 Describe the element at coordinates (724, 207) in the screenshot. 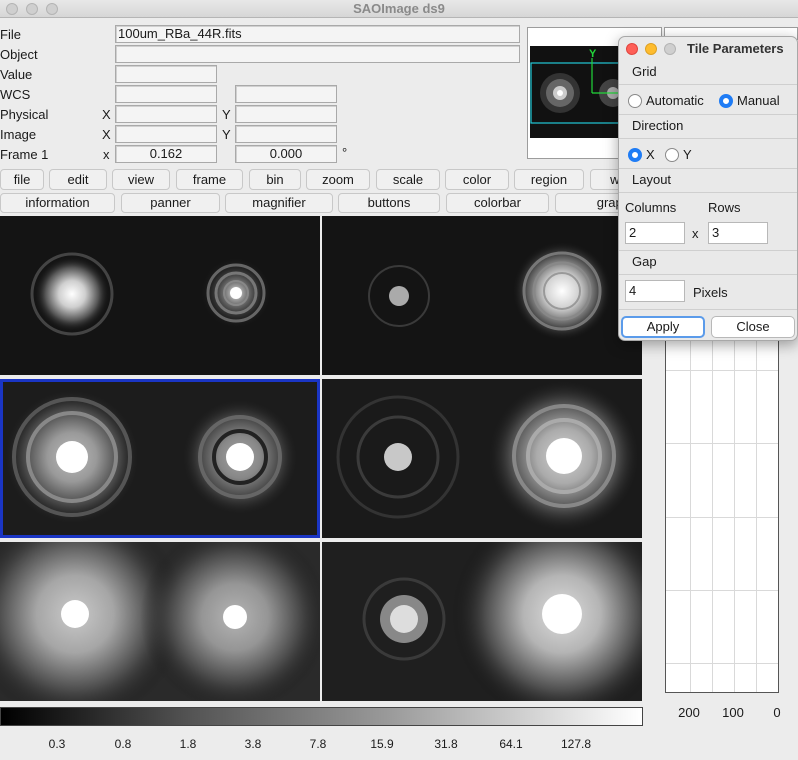

I see `rows-label: Rows` at that location.